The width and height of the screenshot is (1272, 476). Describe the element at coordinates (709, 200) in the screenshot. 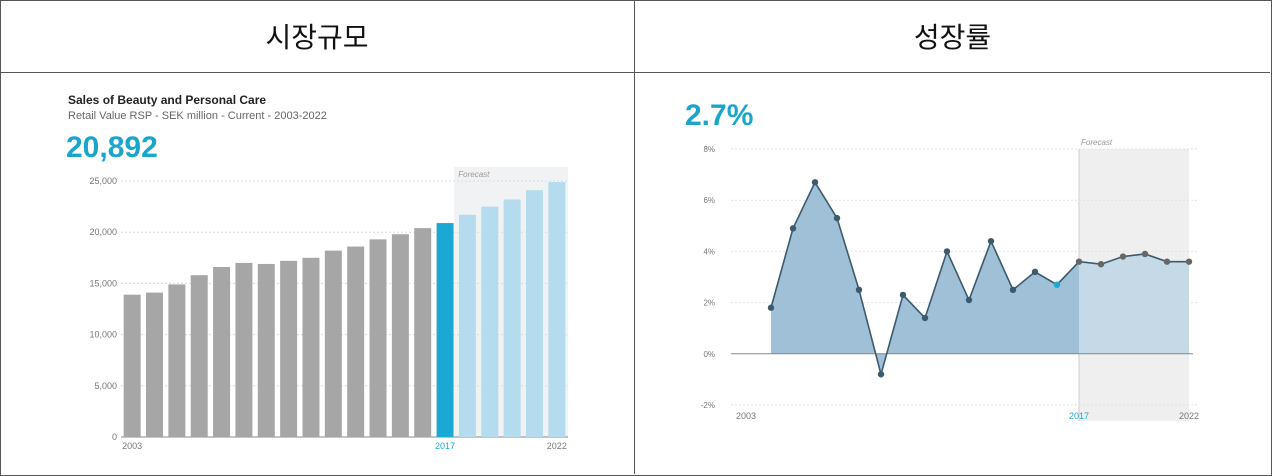

I see `y-tick-label: 6%` at that location.